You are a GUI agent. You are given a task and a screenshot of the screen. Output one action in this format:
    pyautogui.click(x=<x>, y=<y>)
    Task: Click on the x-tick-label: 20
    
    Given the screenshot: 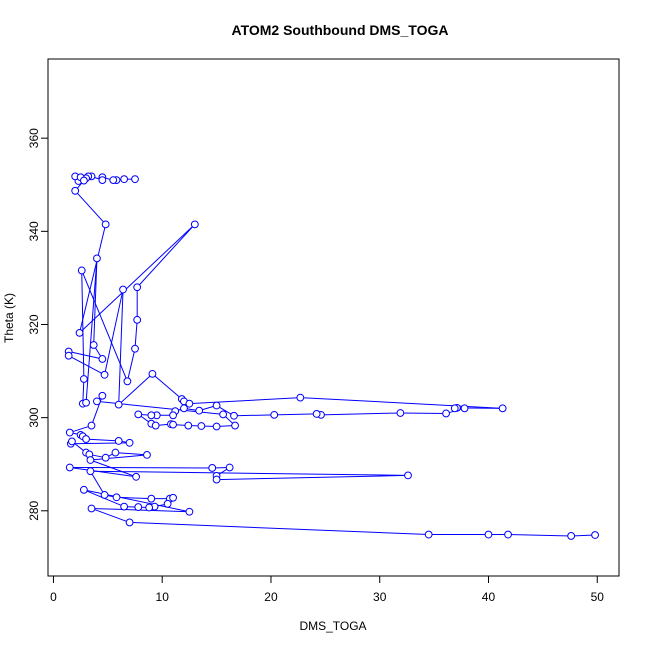 What is the action you would take?
    pyautogui.click(x=271, y=597)
    